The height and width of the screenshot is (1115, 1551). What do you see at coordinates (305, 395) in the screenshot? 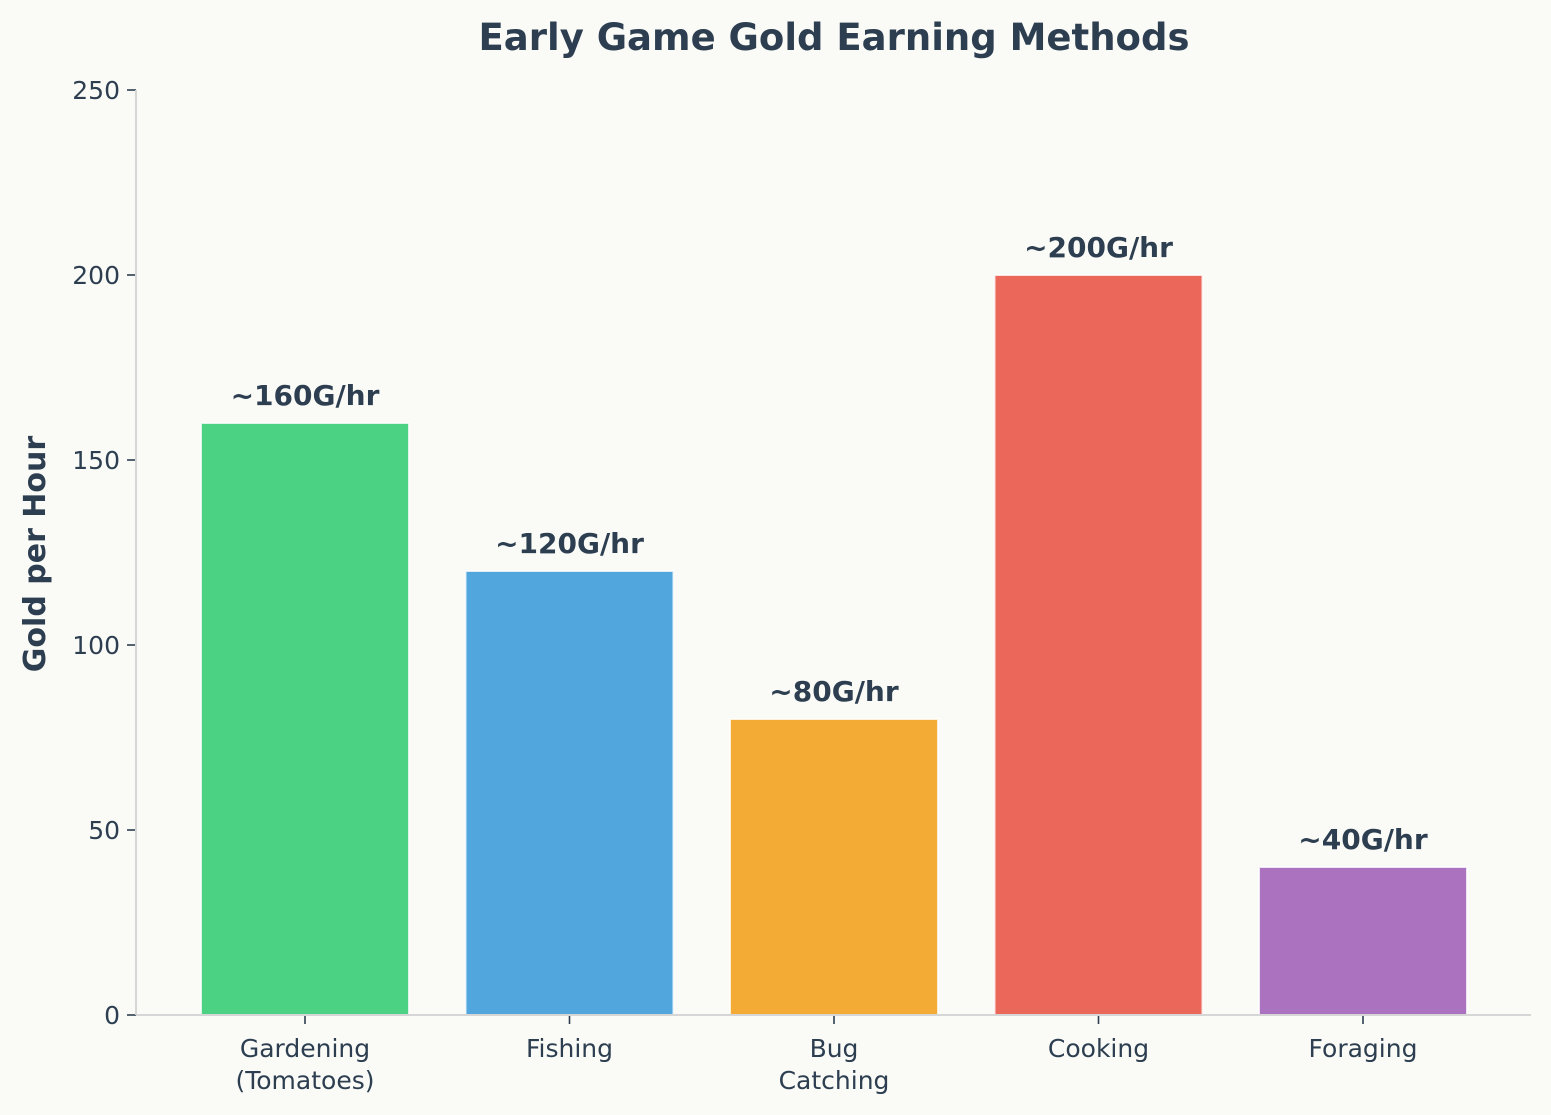
I see `bar-data-label: ~160G/hr` at bounding box center [305, 395].